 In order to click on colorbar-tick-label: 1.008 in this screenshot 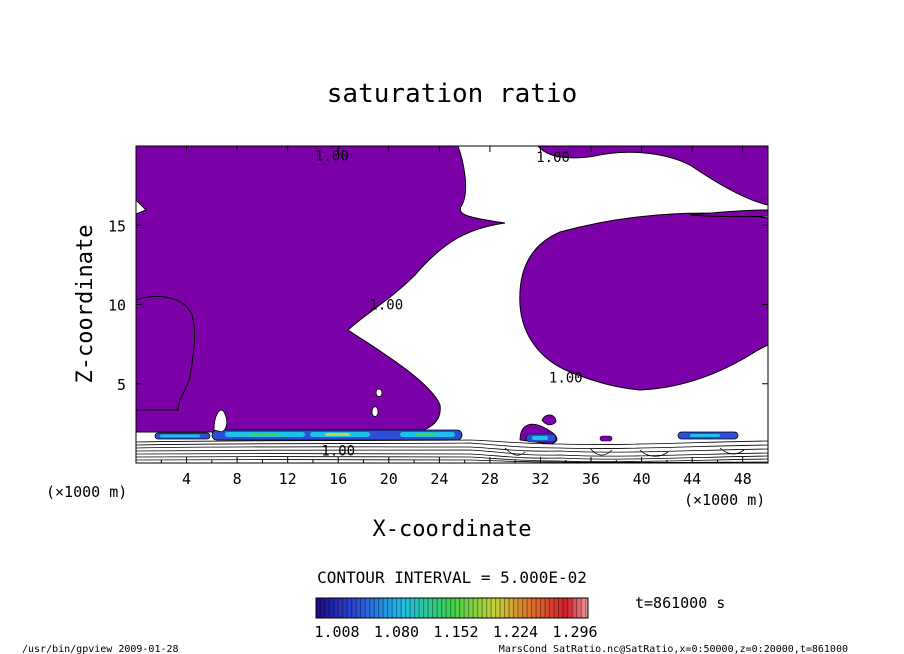, I will do `click(336, 632)`.